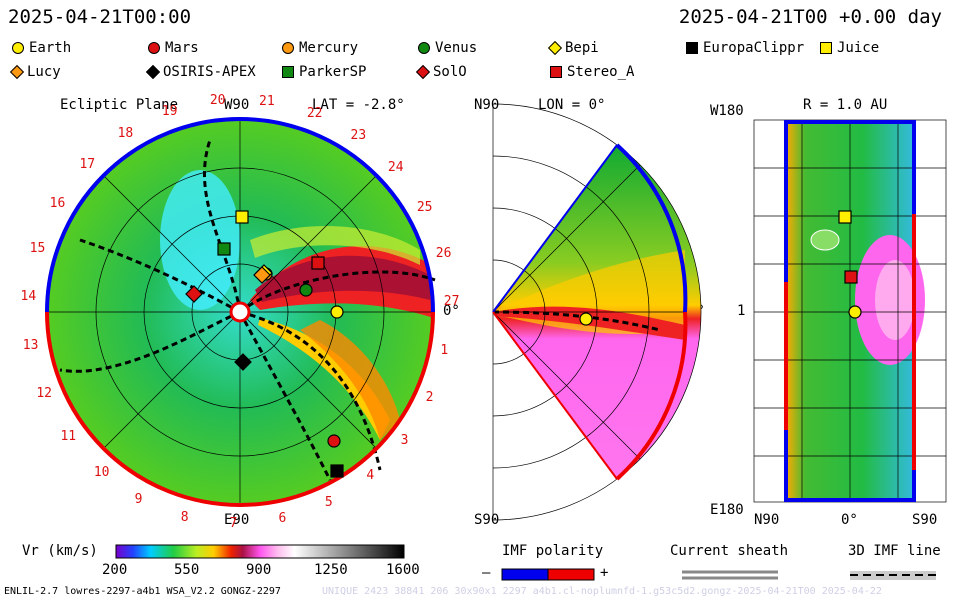 This screenshot has width=960, height=600. I want to click on carrington-tick: 1, so click(444, 351).